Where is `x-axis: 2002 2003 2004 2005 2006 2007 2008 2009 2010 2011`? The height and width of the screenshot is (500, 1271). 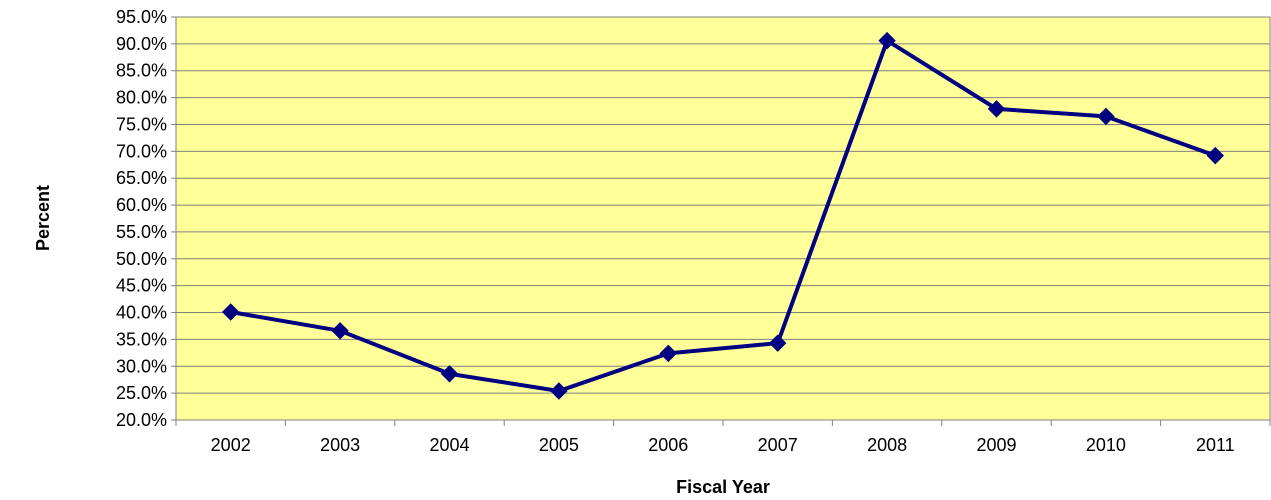
x-axis: 2002 2003 2004 2005 2006 2007 2008 2009 2010 2011 is located at coordinates (723, 437).